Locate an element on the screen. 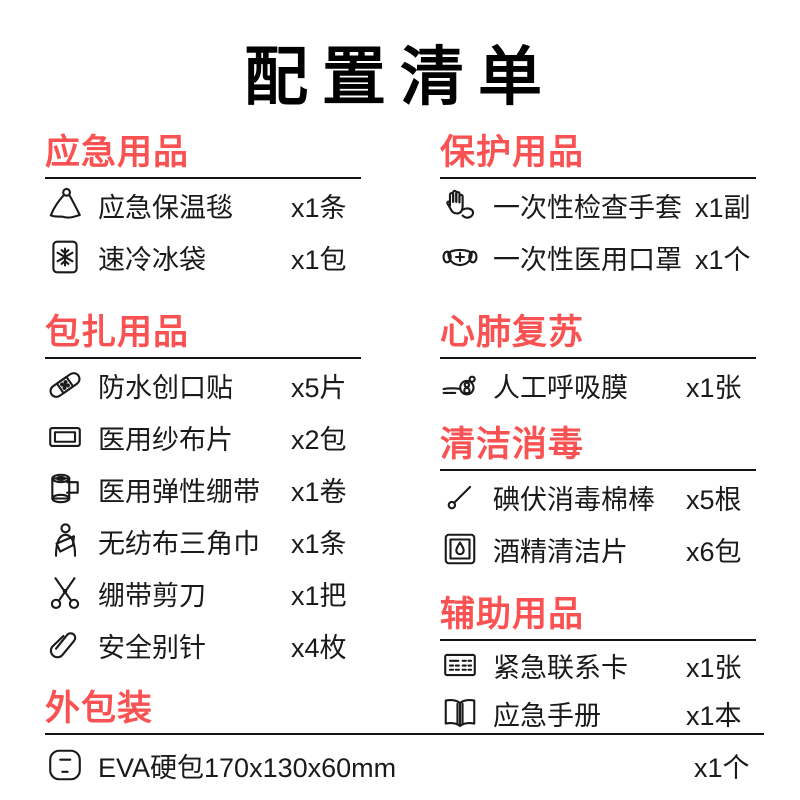 Image resolution: width=800 pixels, height=800 pixels. list-item: 医用纱布片 x2包 is located at coordinates (203, 437).